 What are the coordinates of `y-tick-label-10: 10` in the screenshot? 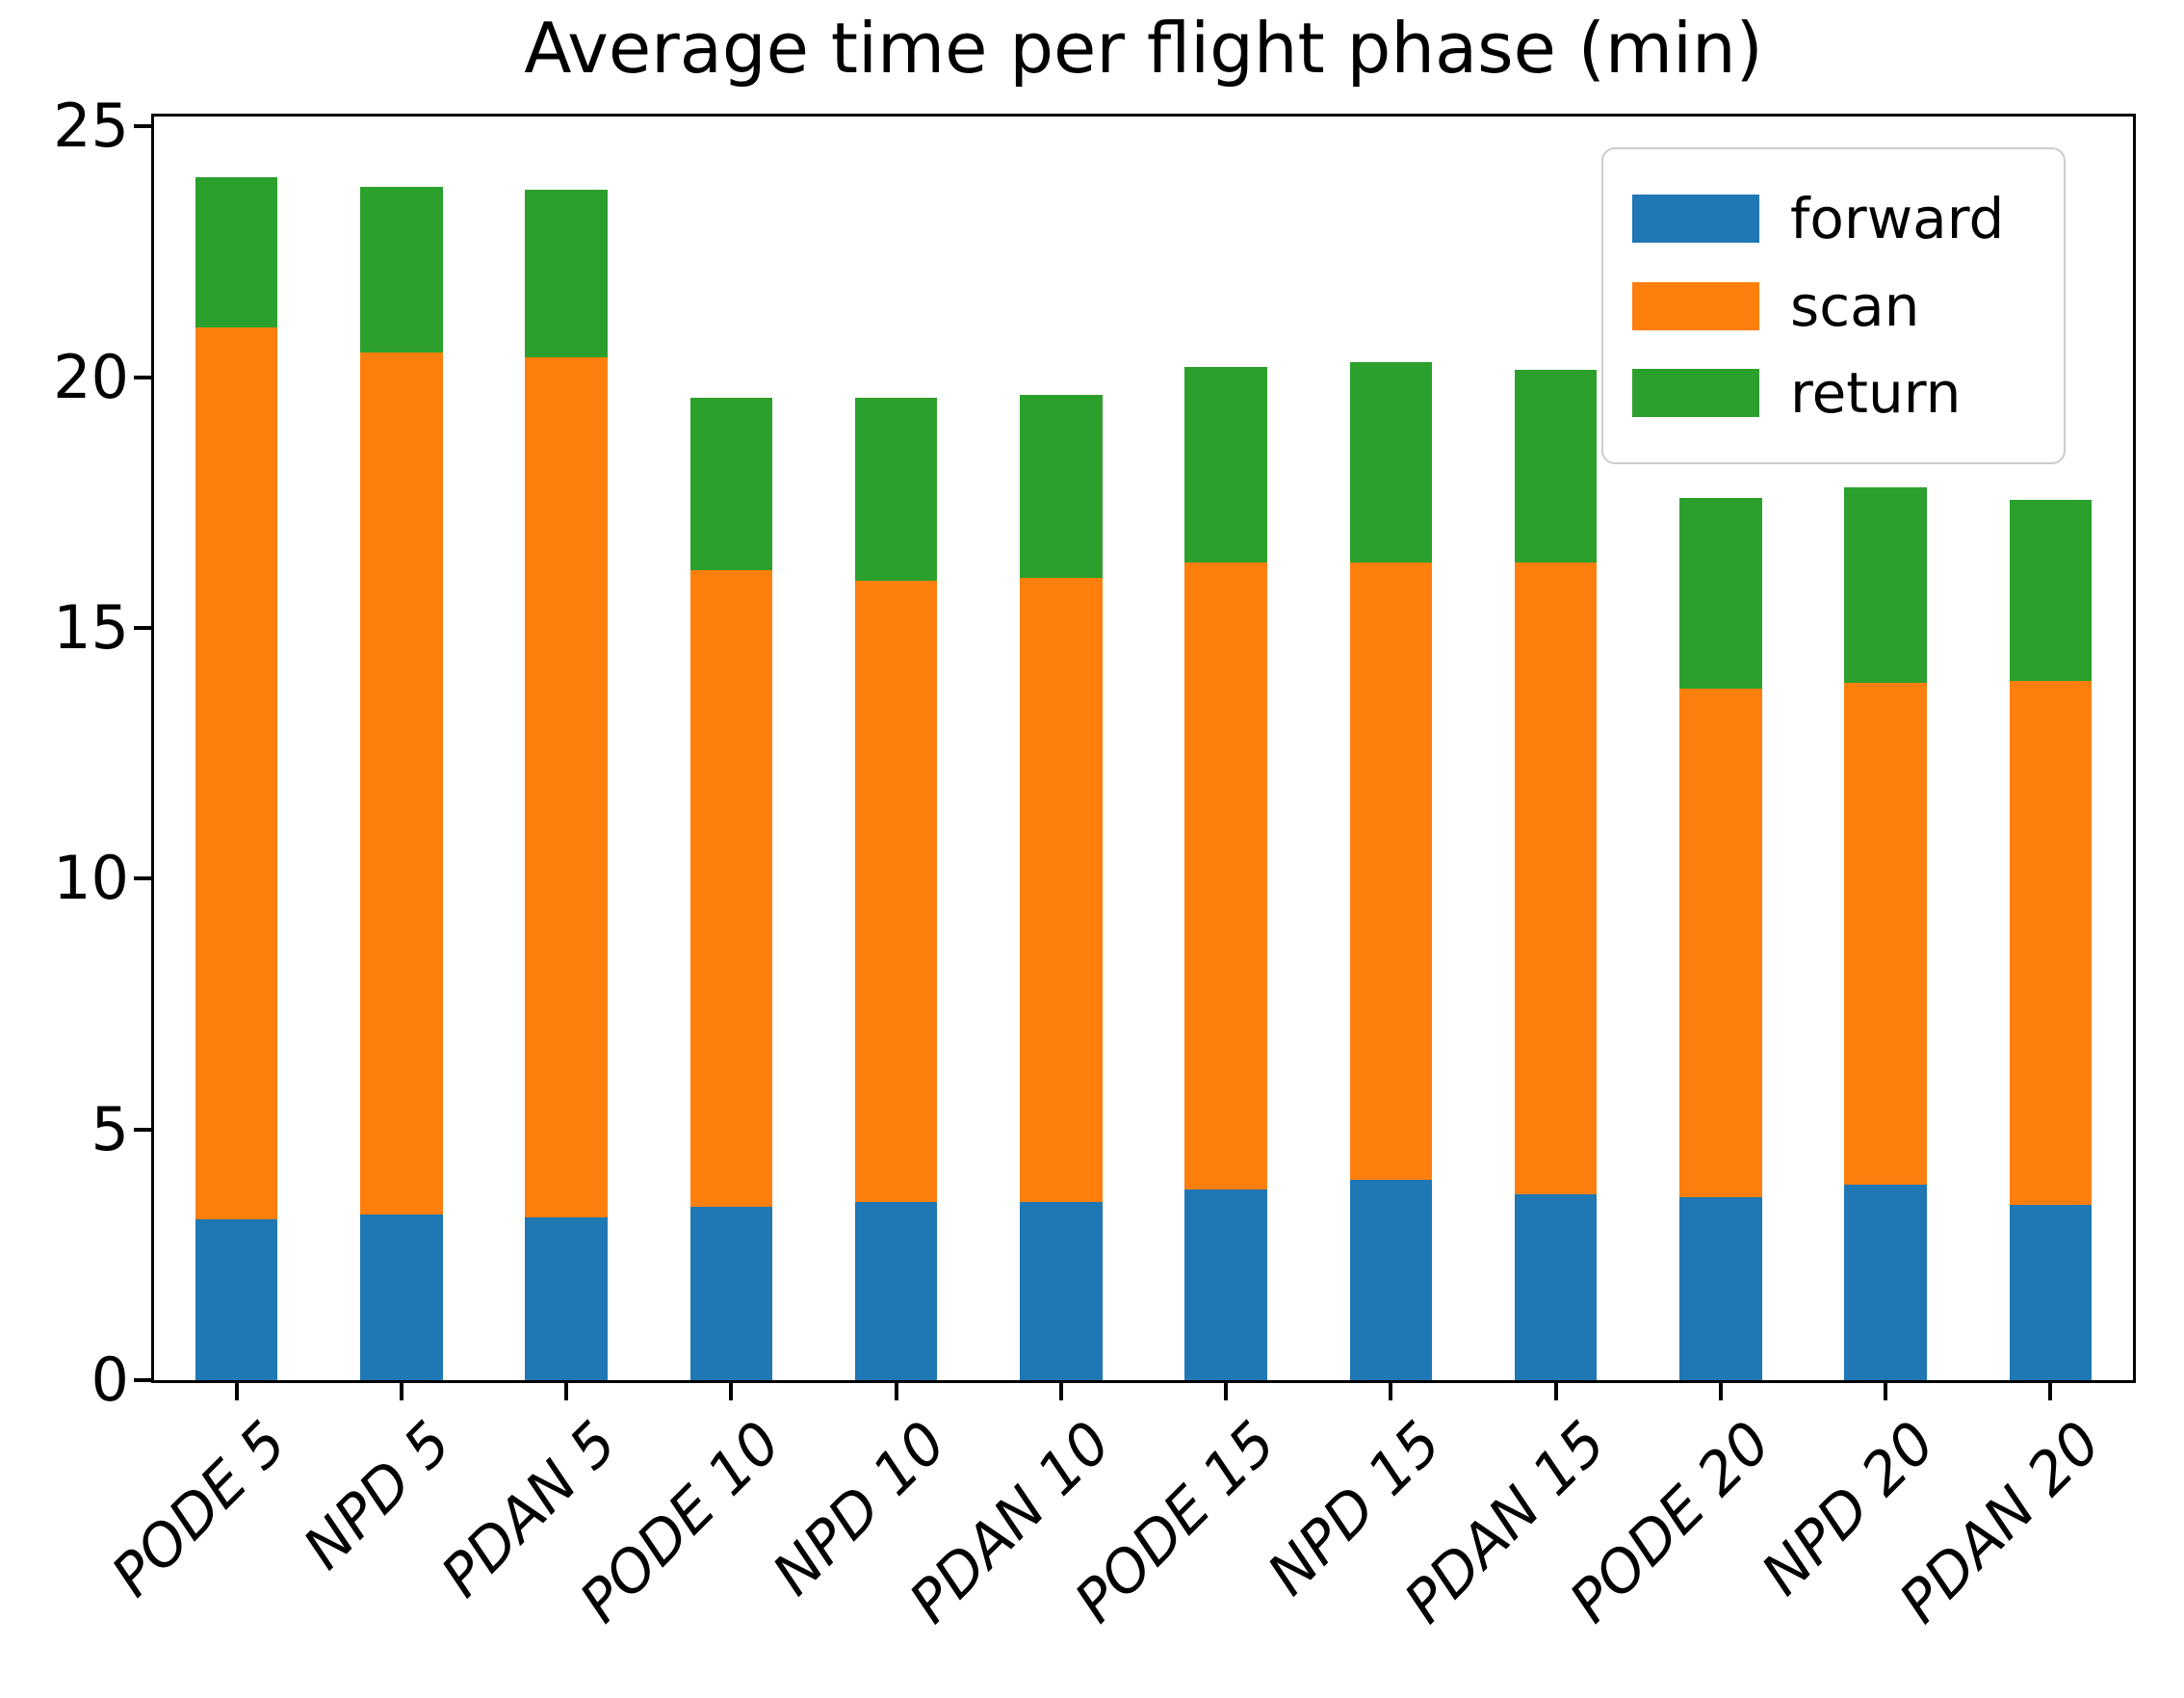 It's located at (91, 878).